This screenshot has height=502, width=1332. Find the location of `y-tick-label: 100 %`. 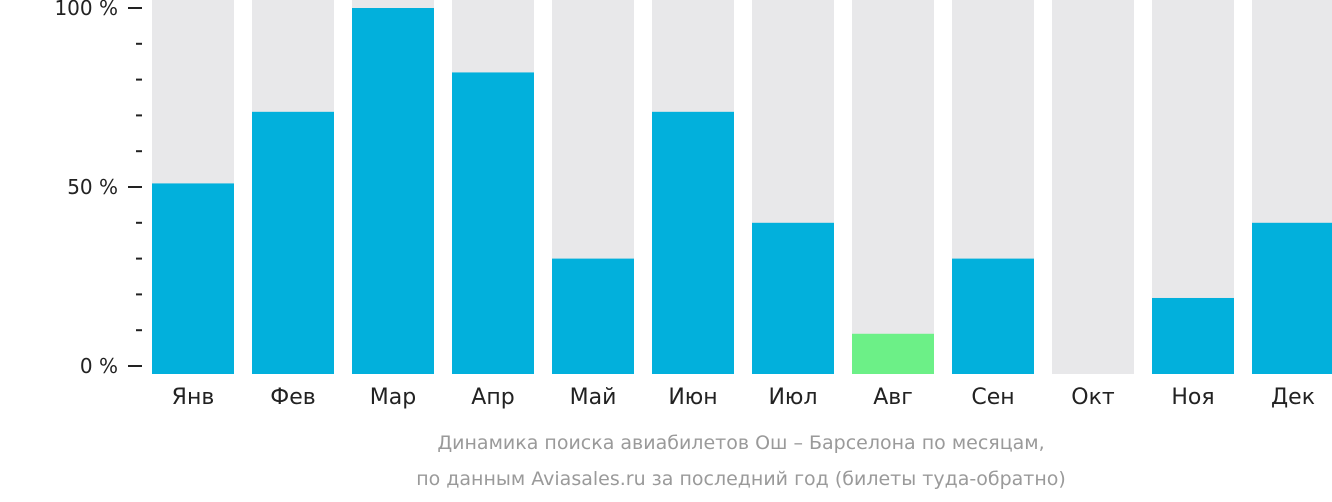

y-tick-label: 100 % is located at coordinates (86, 10).